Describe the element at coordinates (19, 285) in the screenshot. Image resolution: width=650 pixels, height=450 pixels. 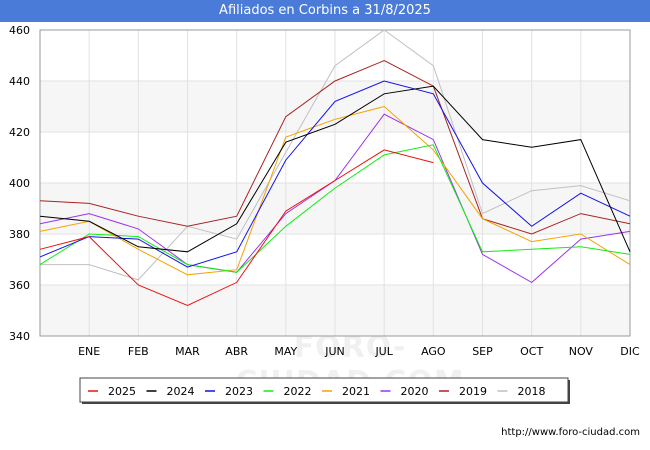
I see `y-tick-label: 360` at that location.